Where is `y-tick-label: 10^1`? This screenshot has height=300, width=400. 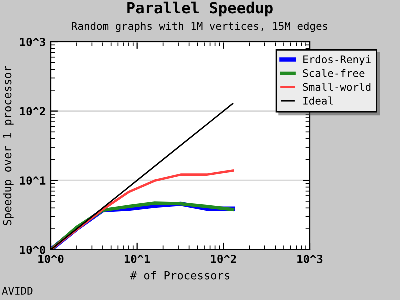
y-tick-label: 10^1 is located at coordinates (33, 180).